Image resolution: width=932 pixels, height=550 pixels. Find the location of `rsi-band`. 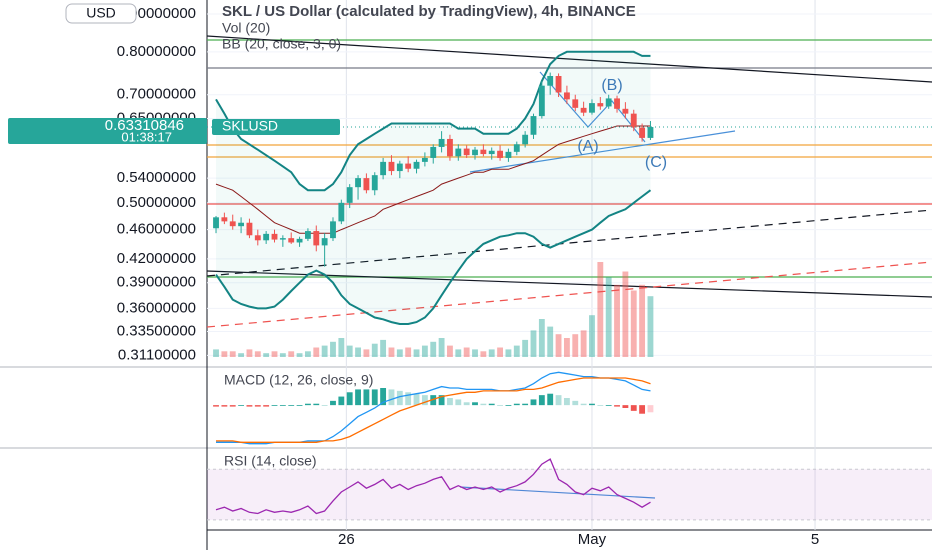

rsi-band is located at coordinates (569, 494).